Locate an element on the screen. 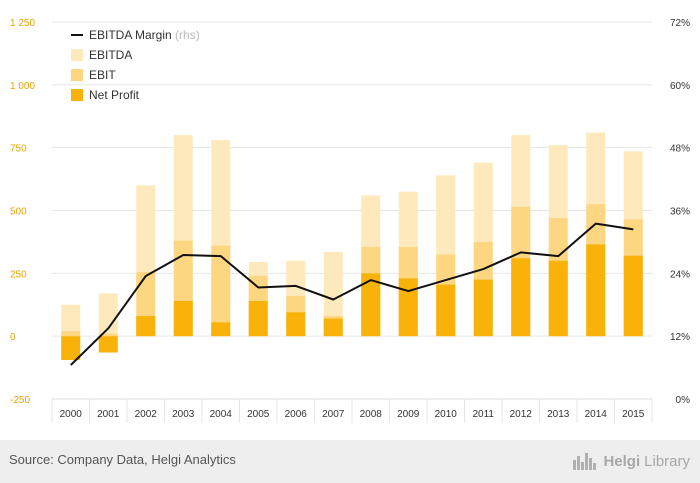 The width and height of the screenshot is (700, 483). x-tick-label: 2011 is located at coordinates (483, 414).